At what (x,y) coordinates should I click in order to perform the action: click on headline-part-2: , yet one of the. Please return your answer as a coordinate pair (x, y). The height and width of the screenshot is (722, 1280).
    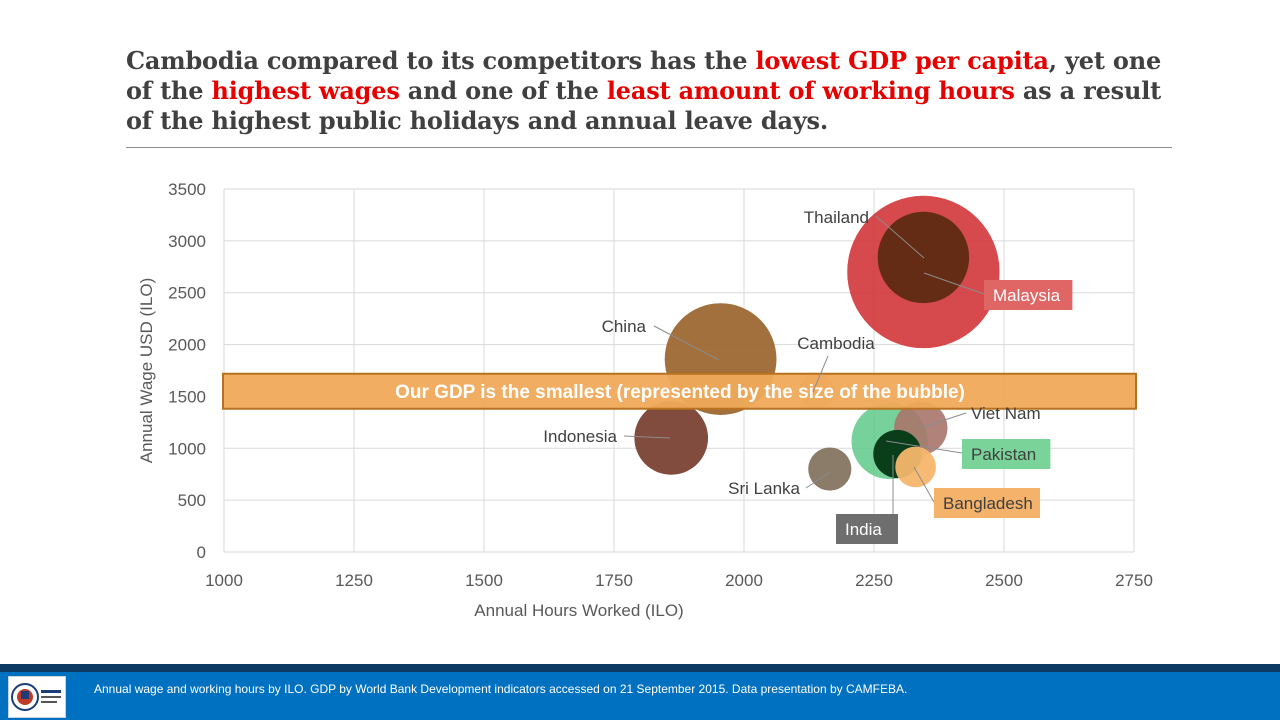
    Looking at the image, I should click on (644, 75).